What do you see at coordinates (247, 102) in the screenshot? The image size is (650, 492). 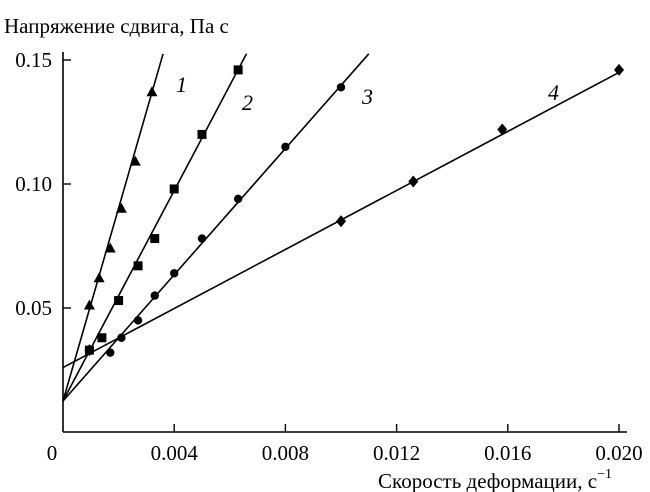 I see `series-label: 2` at bounding box center [247, 102].